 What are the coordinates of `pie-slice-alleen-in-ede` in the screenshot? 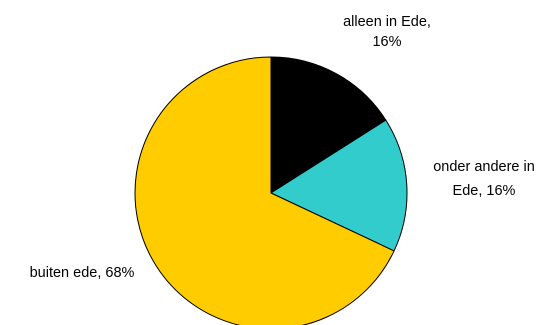 It's located at (328, 125).